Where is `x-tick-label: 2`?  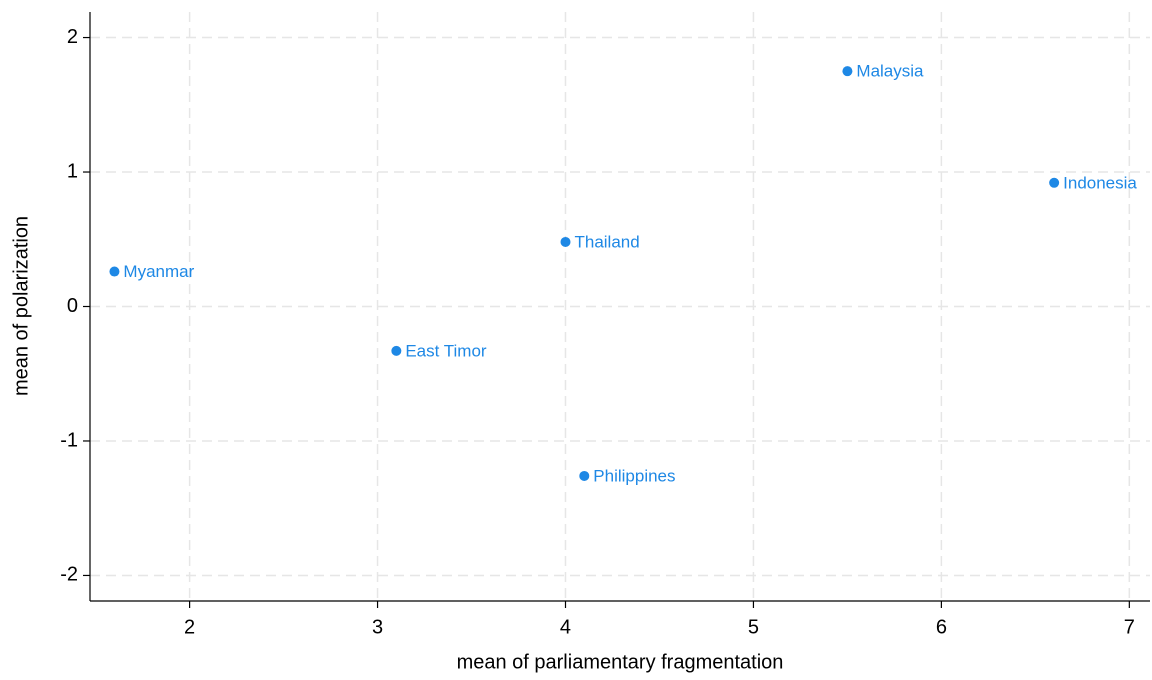 x-tick-label: 2 is located at coordinates (189, 627).